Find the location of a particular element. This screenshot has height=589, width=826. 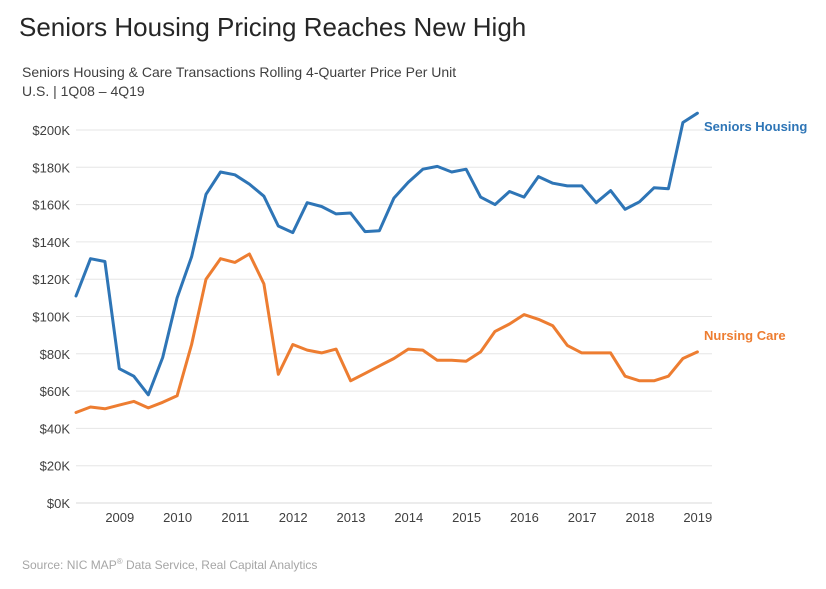

x-tick-label: 2018 is located at coordinates (640, 517).